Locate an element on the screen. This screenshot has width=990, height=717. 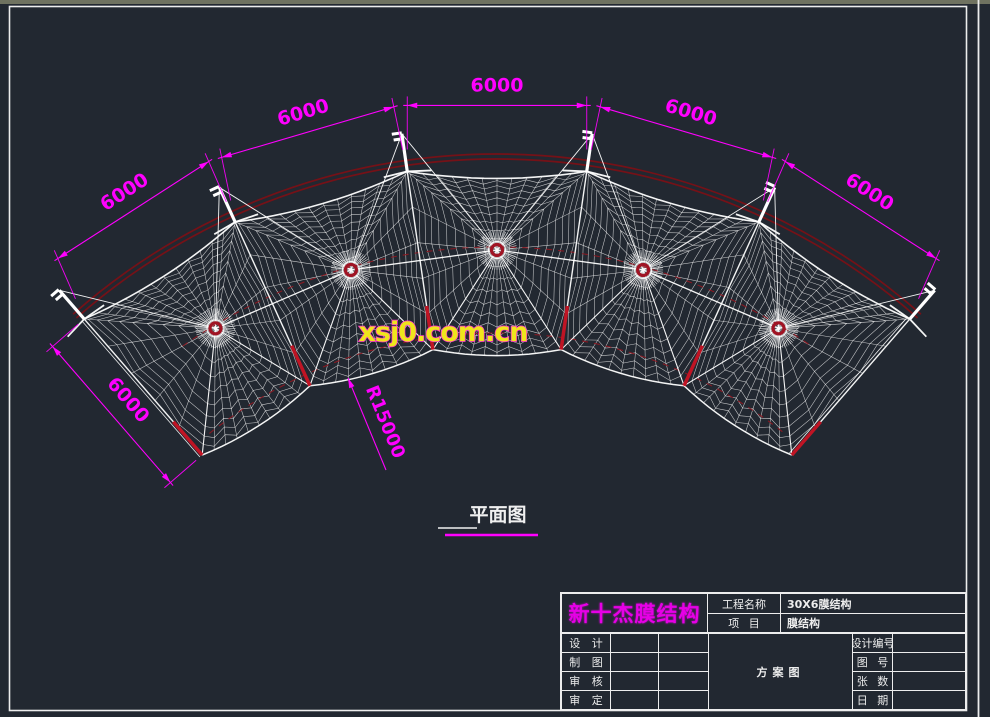
plan-view-label: 平面图 is located at coordinates (488, 520).